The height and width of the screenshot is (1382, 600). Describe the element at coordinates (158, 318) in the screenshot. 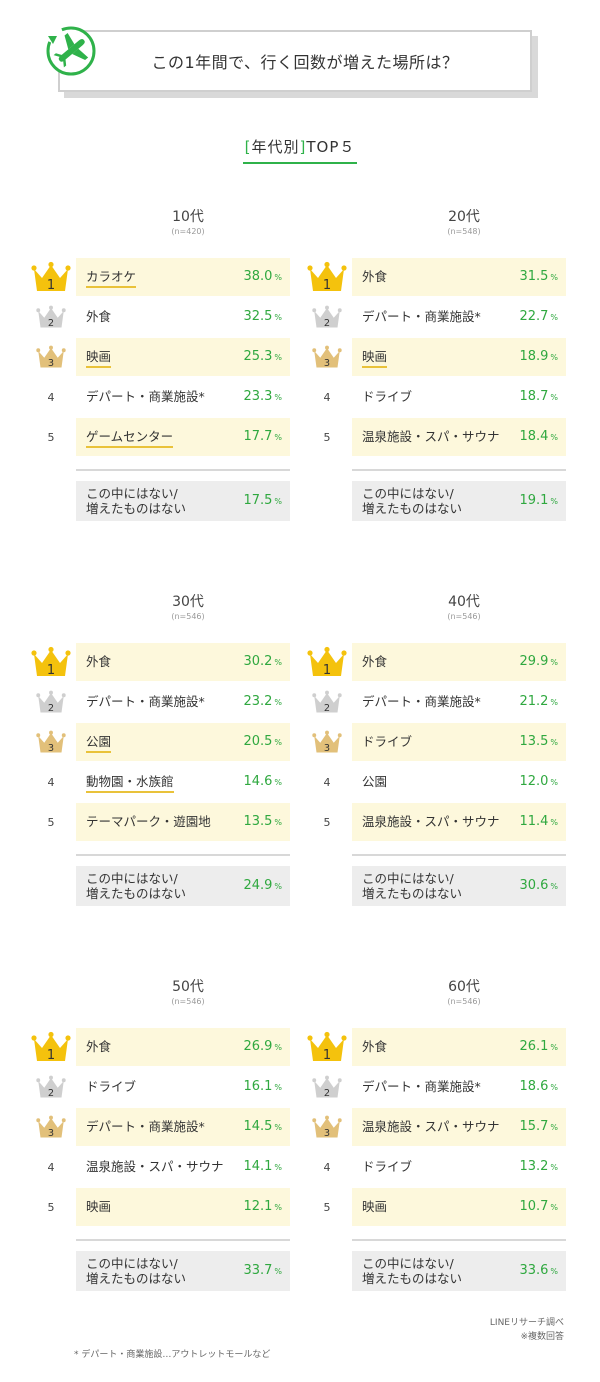

I see `ranking-row: 2 外食 32.5%` at that location.